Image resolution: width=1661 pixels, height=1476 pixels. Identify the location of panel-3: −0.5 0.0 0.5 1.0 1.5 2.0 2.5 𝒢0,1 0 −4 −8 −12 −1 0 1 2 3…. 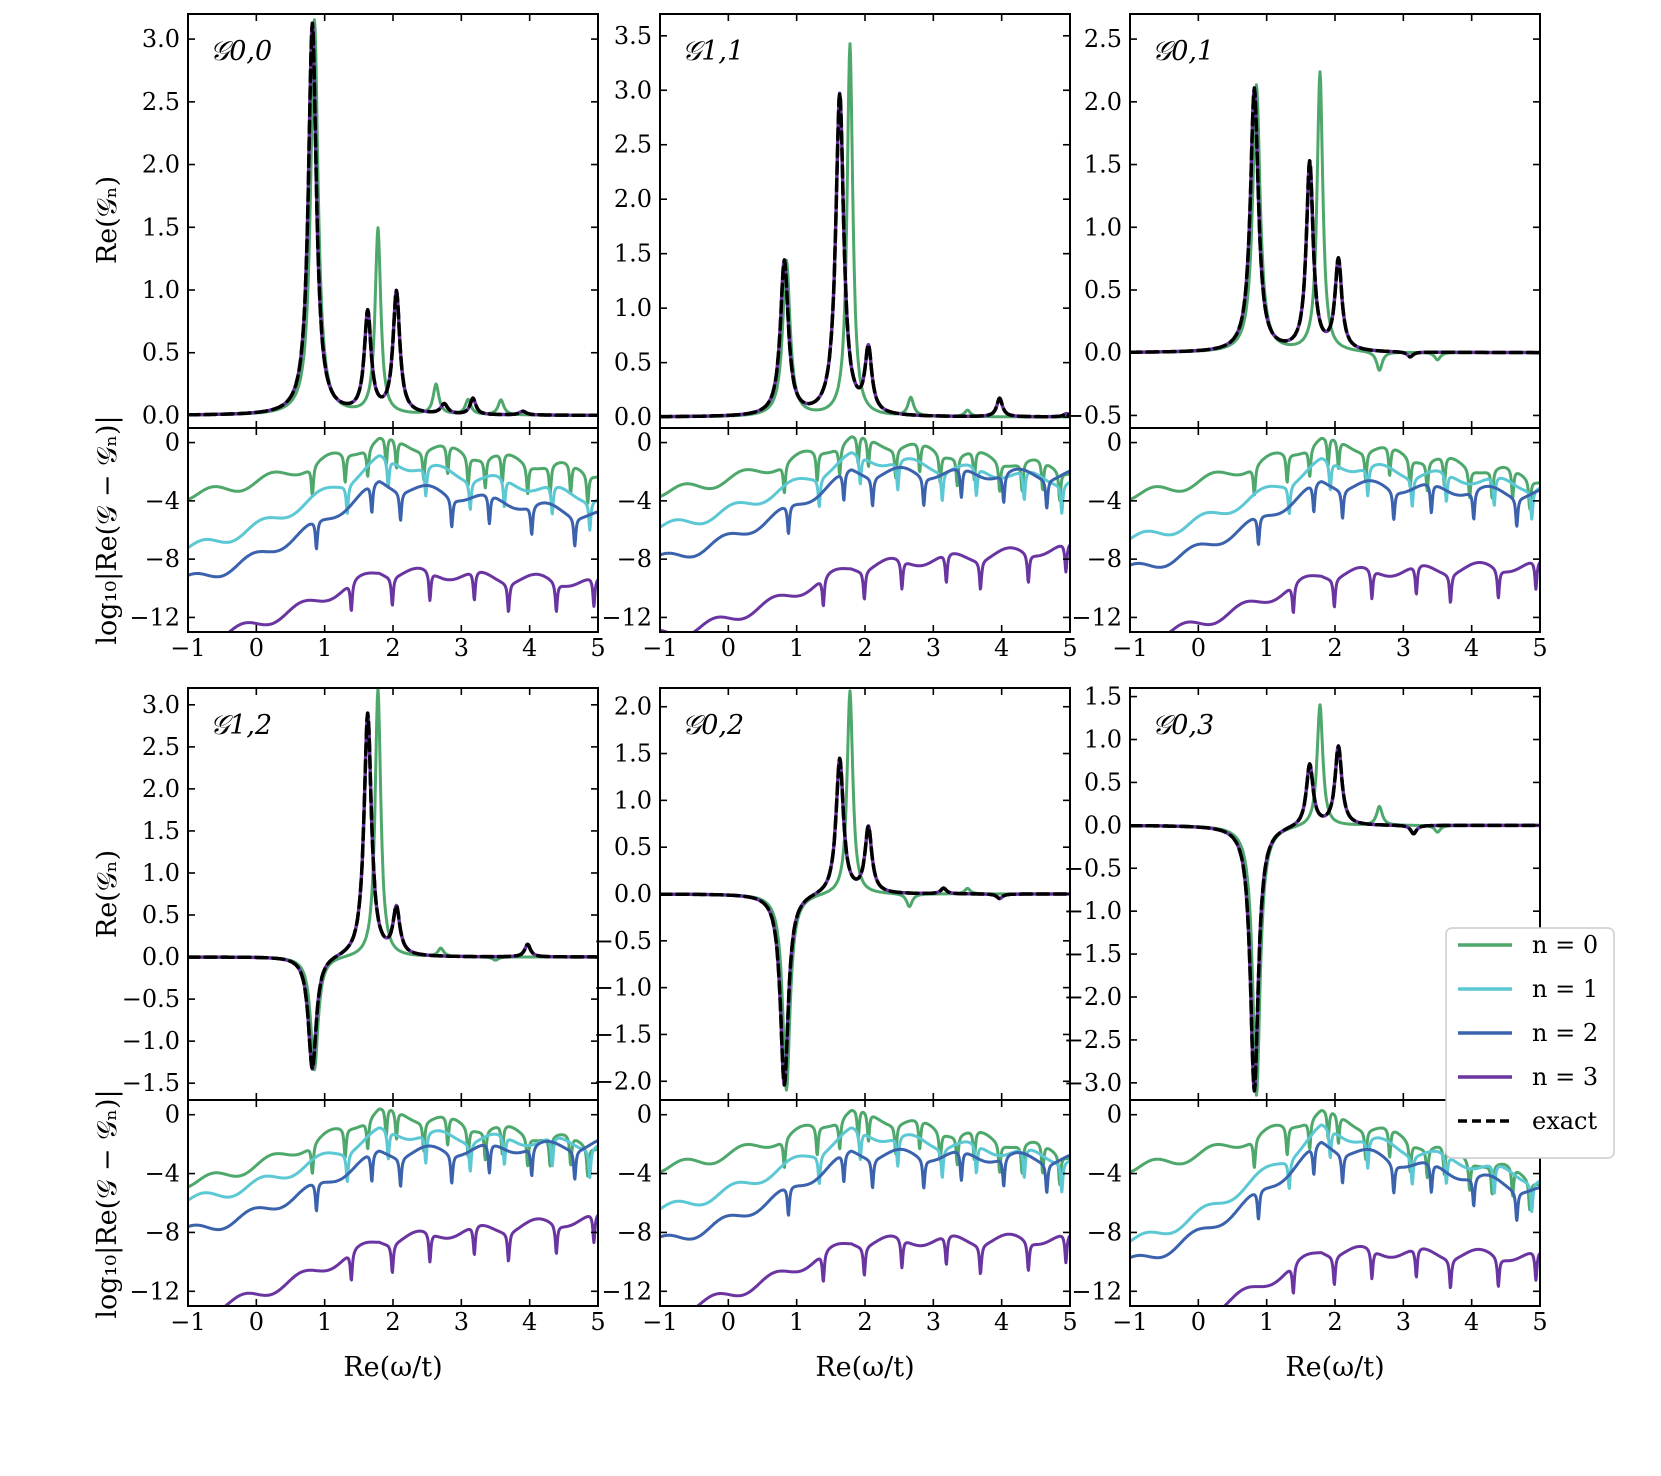
(1306, 337).